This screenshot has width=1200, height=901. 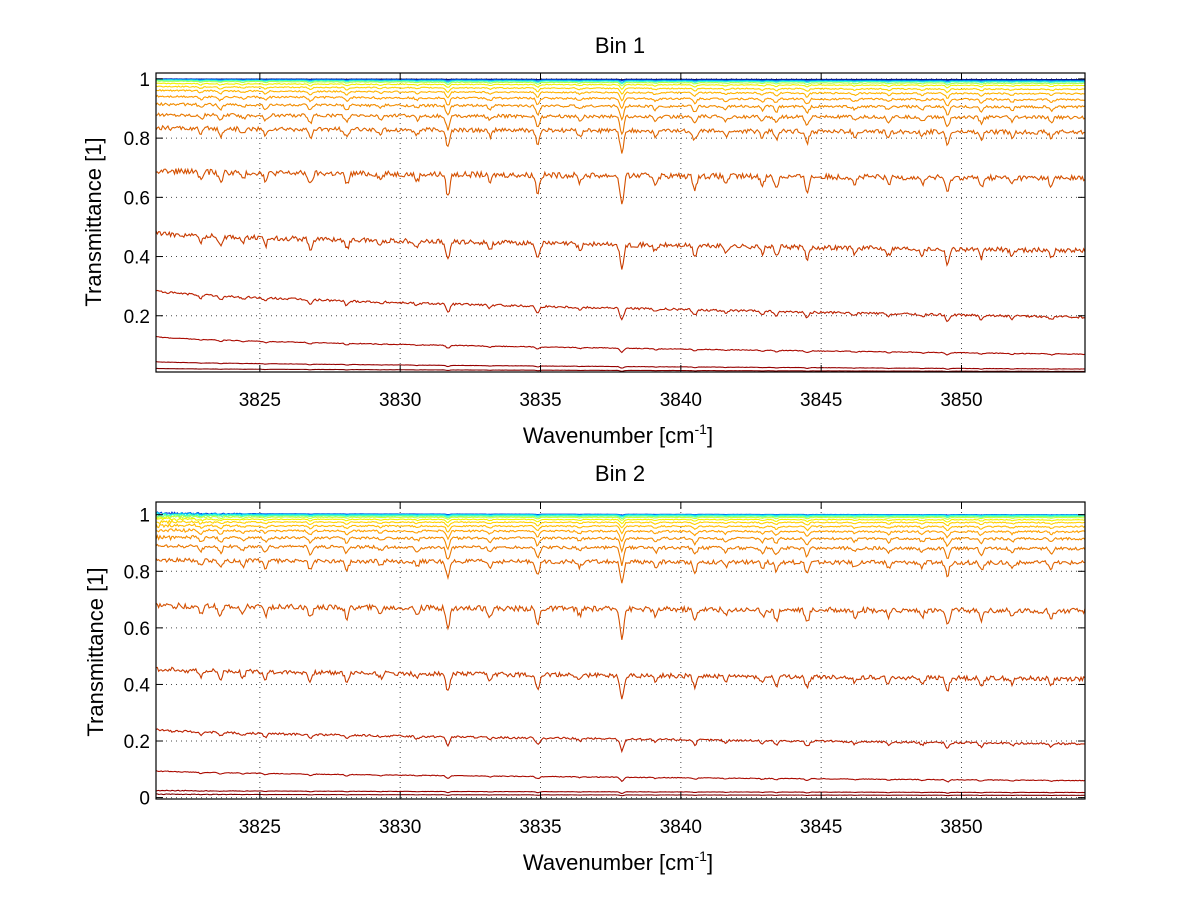 What do you see at coordinates (620, 45) in the screenshot?
I see `chart-title: Bin 1` at bounding box center [620, 45].